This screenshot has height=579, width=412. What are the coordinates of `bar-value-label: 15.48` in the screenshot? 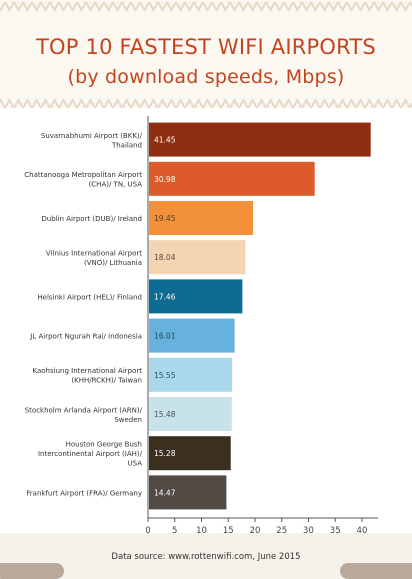 It's located at (165, 414).